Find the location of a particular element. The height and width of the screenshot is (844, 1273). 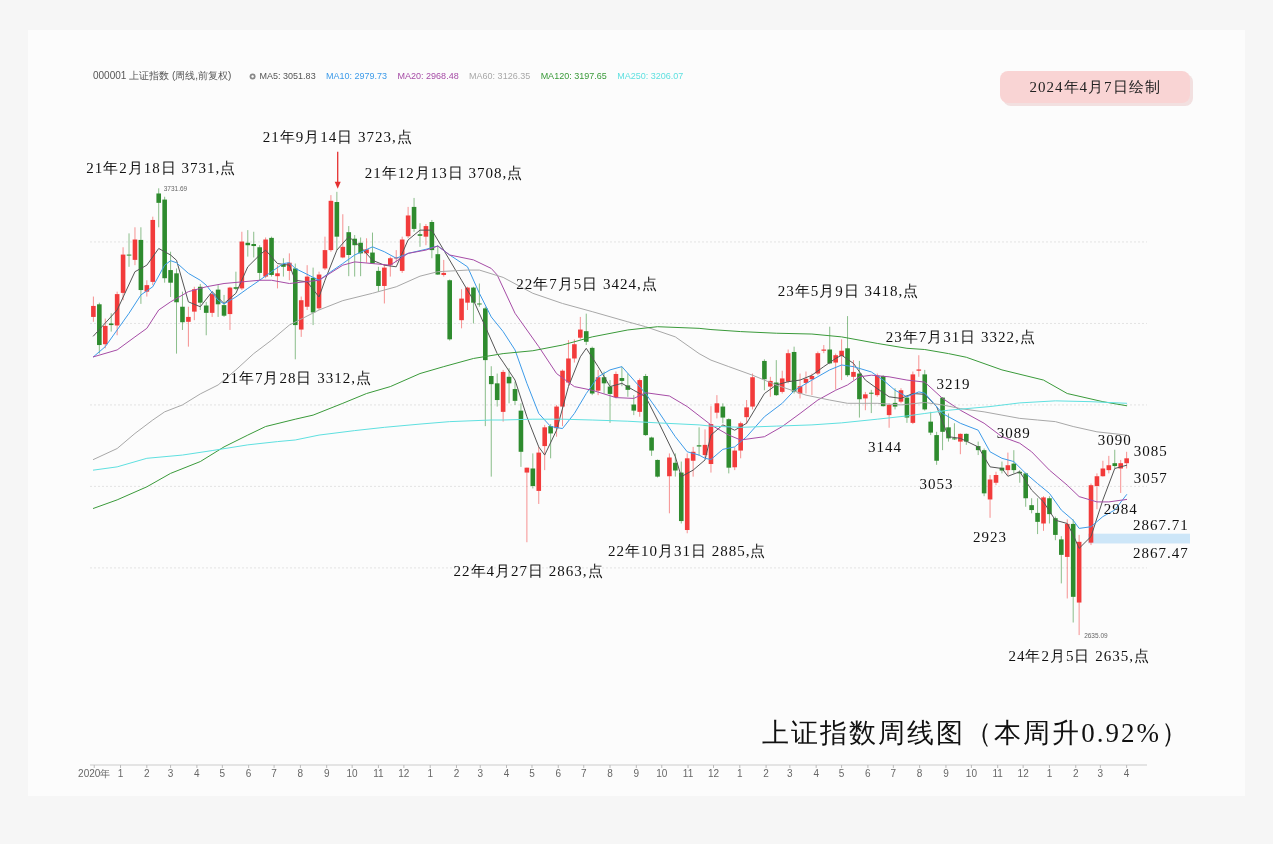

x-tick-label: 2020年 is located at coordinates (94, 773).